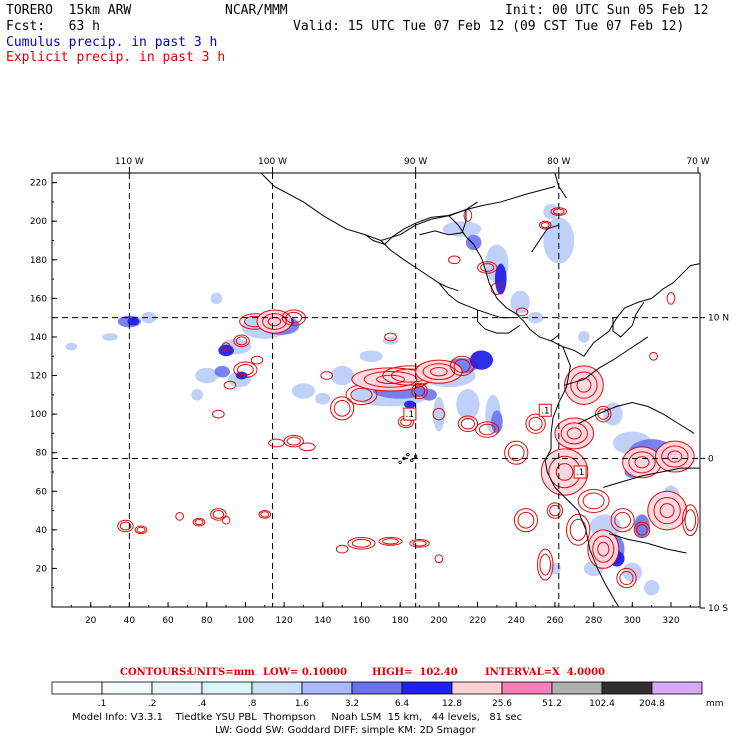 This screenshot has width=740, height=740. What do you see at coordinates (322, 621) in the screenshot?
I see `x-tick-label: 140` at bounding box center [322, 621].